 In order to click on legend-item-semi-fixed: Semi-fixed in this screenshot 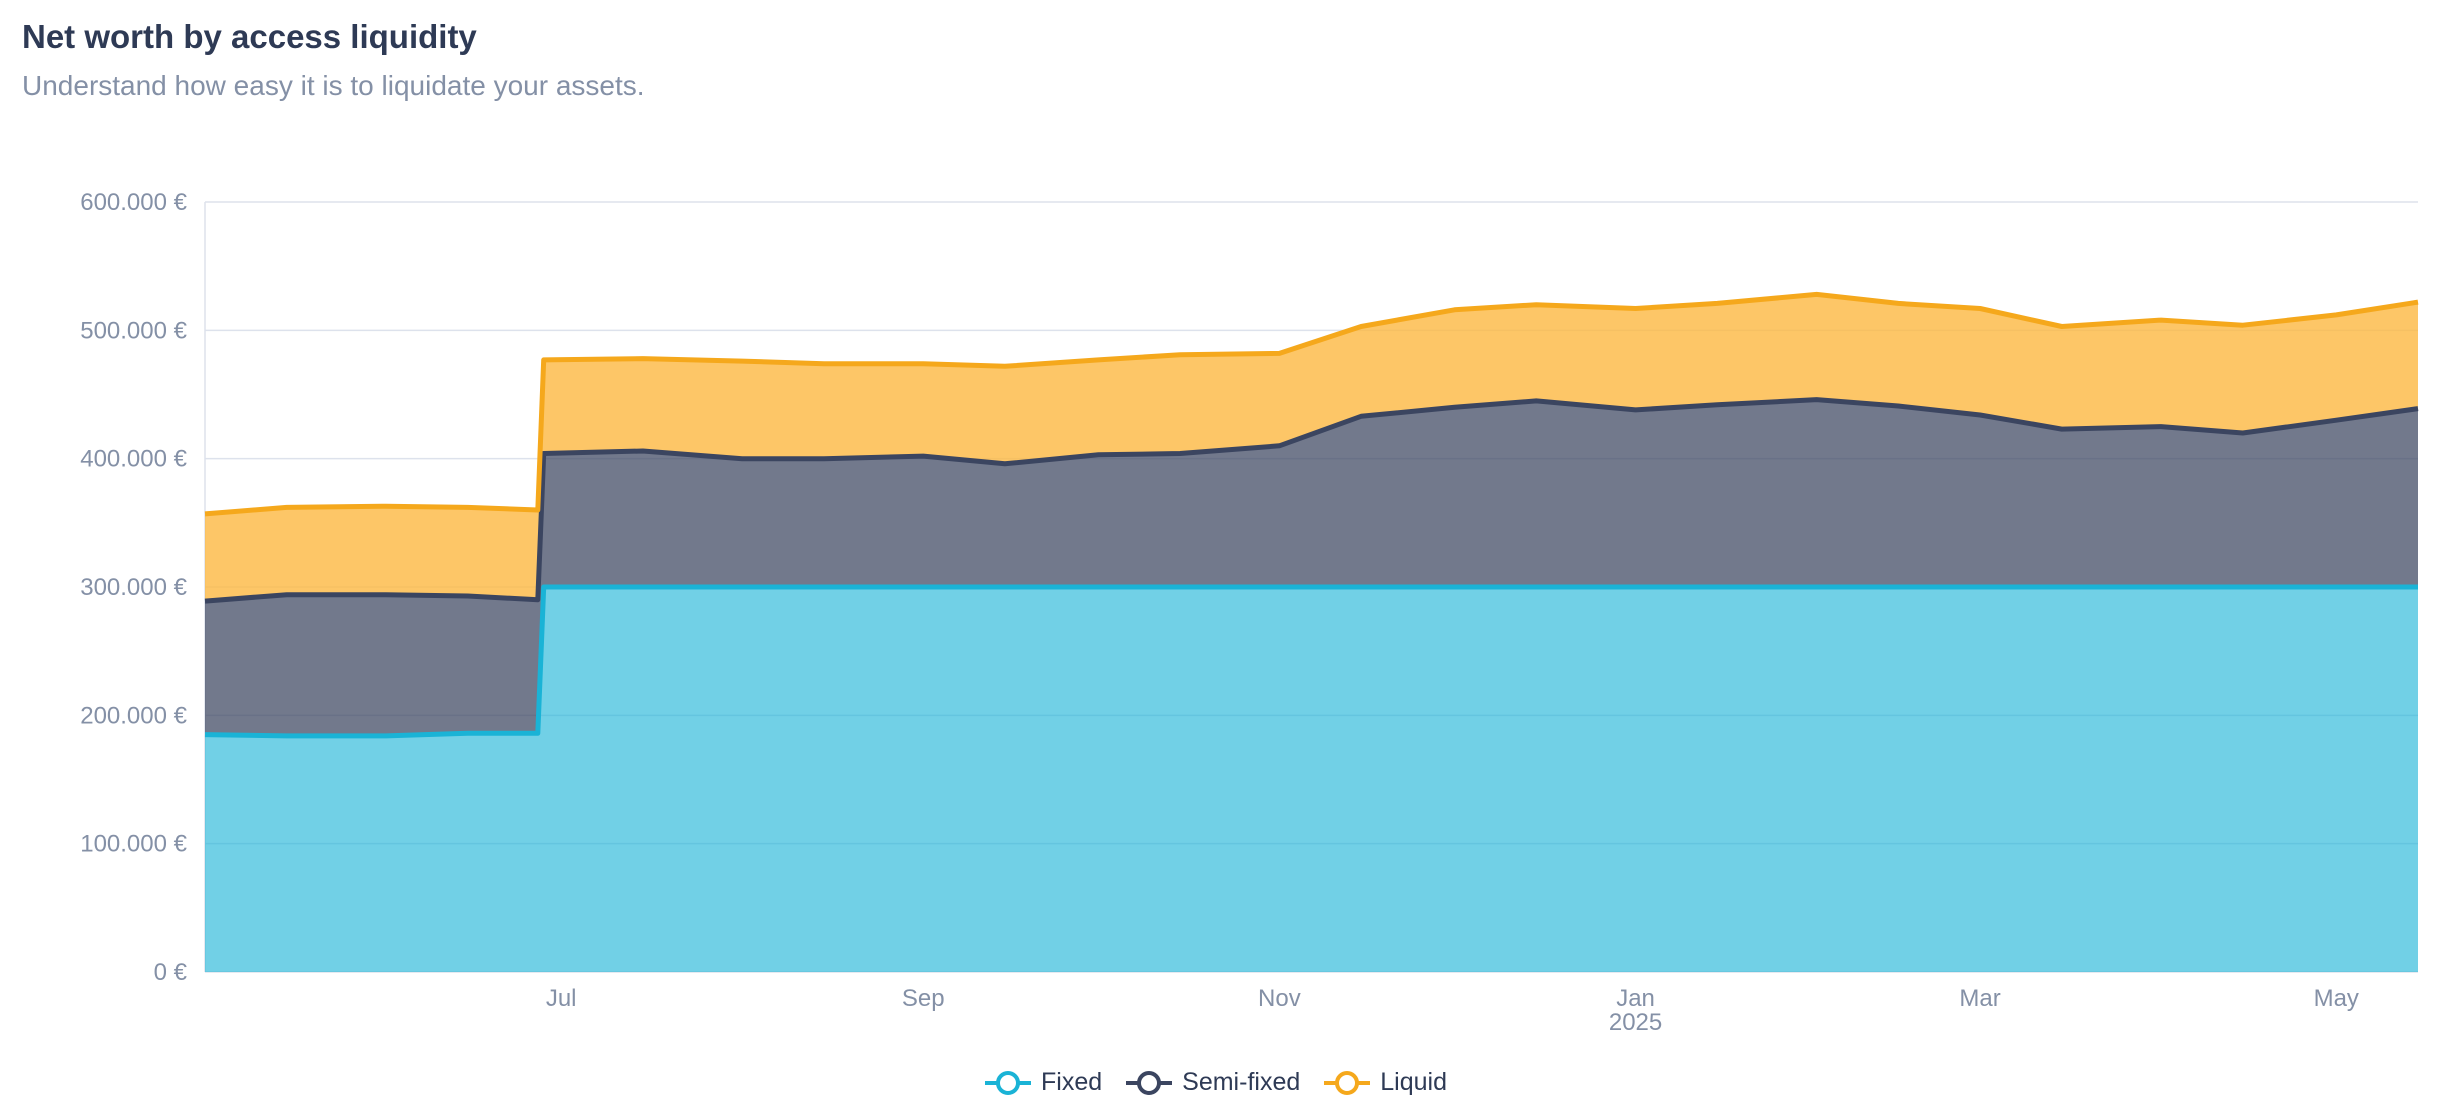, I will do `click(1212, 1082)`.